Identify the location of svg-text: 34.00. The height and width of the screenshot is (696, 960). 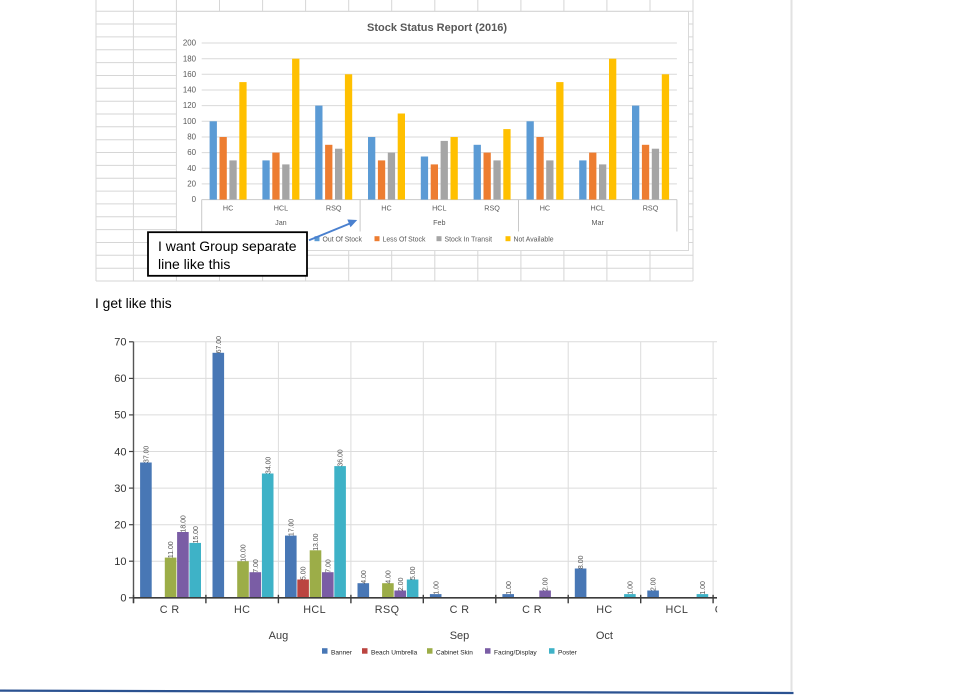
(268, 465).